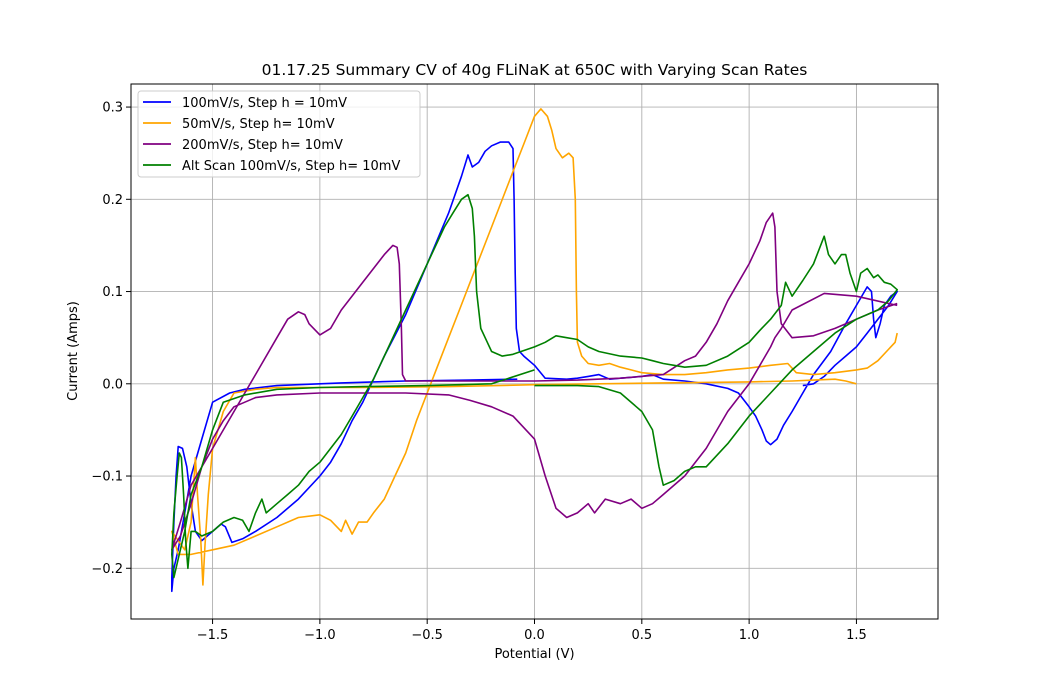 Image resolution: width=1043 pixels, height=693 pixels. I want to click on x-tick-label: 0.5, so click(641, 635).